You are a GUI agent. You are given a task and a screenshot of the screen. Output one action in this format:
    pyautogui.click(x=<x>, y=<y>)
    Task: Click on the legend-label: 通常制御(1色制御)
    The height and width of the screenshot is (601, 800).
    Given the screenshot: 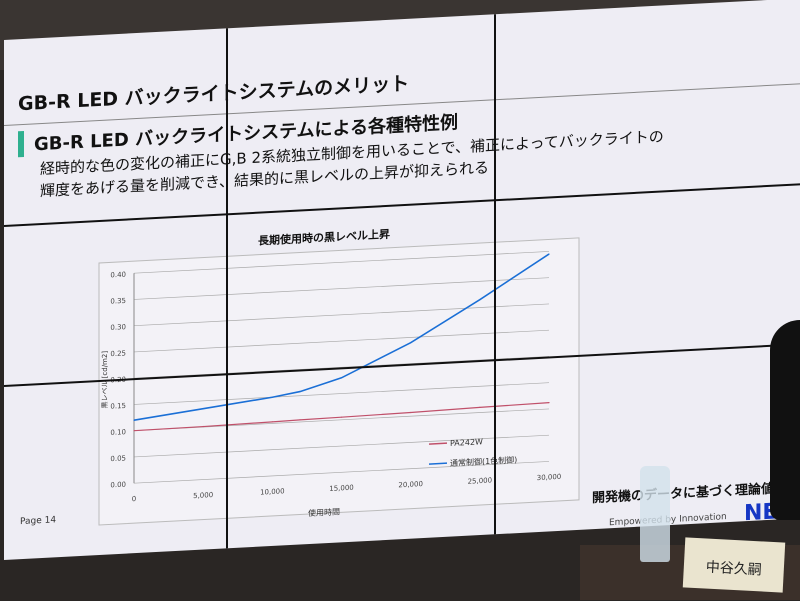 What is the action you would take?
    pyautogui.click(x=483, y=461)
    